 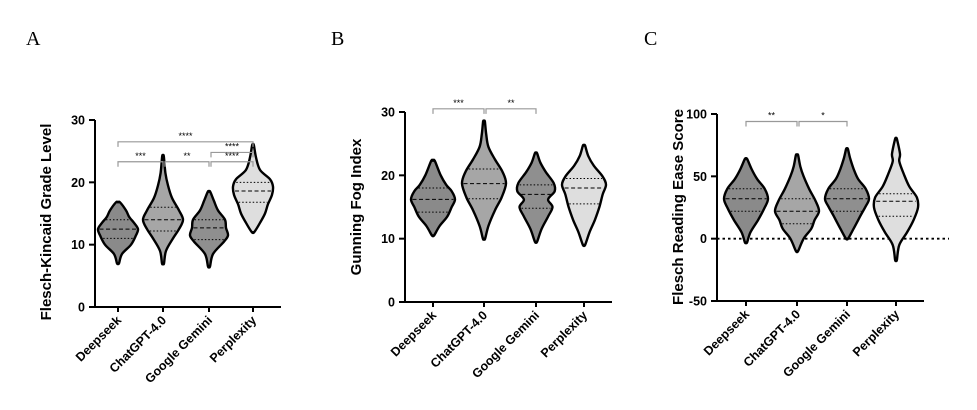 What do you see at coordinates (536, 197) in the screenshot?
I see `violin-b-google-gemini` at bounding box center [536, 197].